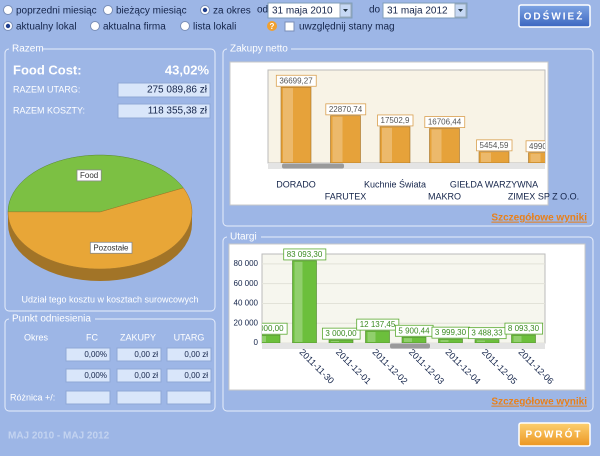 The image size is (600, 456). I want to click on y-tick-label: 40 000, so click(246, 303).